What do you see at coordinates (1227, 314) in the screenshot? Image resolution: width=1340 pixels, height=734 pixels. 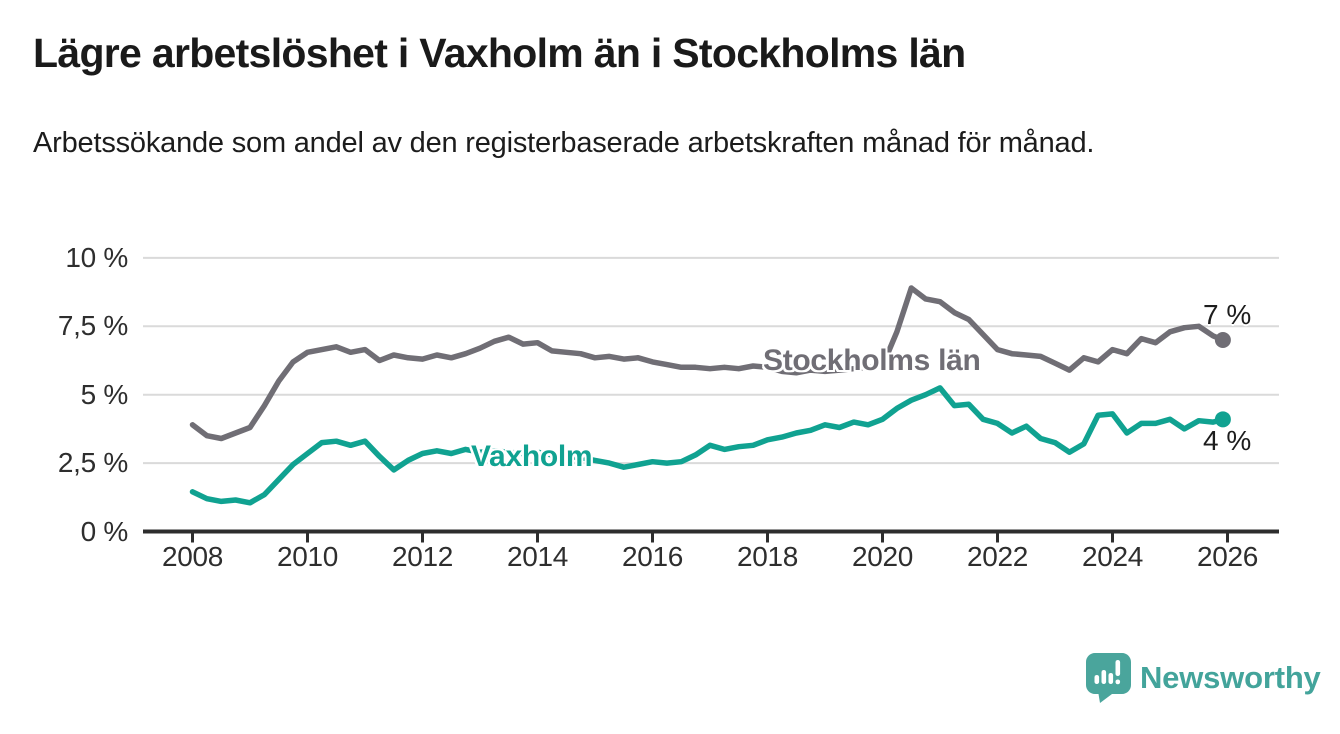 I see `end-value-label-stockholms-lan: 7 %` at bounding box center [1227, 314].